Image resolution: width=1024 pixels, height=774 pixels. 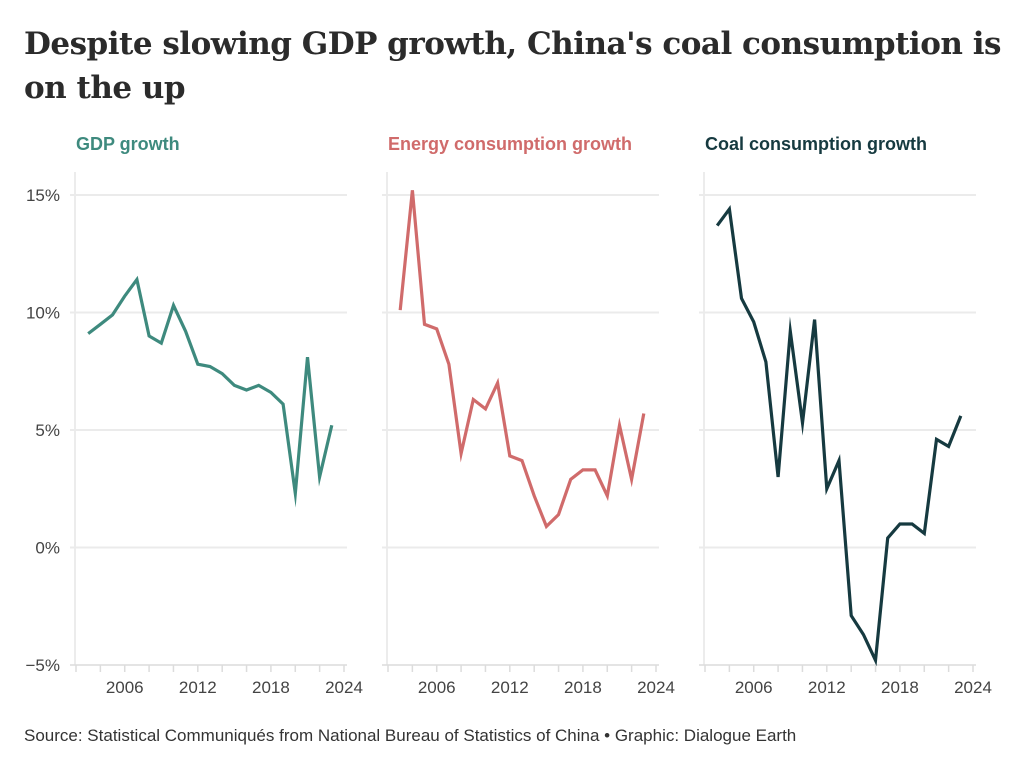 What do you see at coordinates (816, 144) in the screenshot?
I see `panel-title: Coal consumption growth` at bounding box center [816, 144].